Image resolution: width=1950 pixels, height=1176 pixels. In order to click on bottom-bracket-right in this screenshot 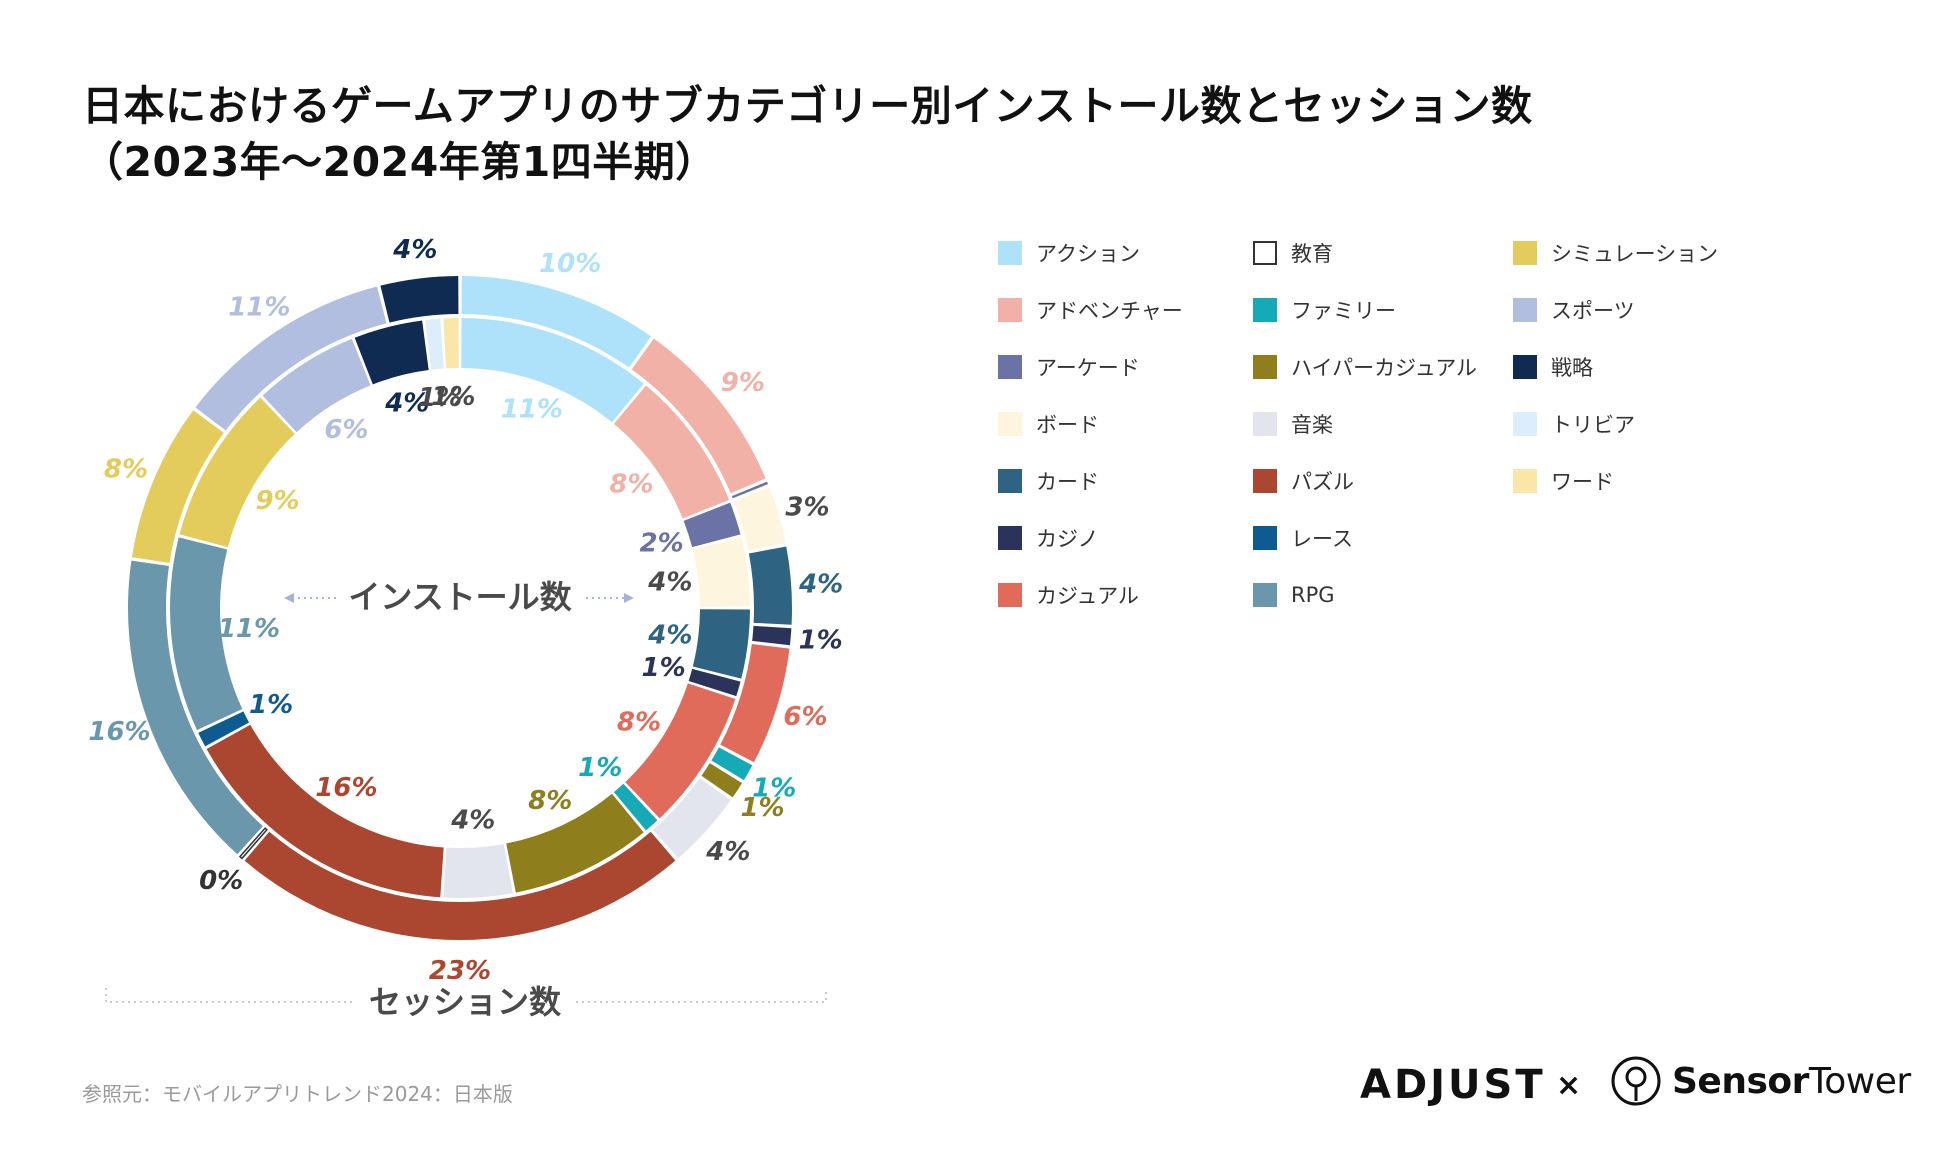, I will do `click(701, 995)`.